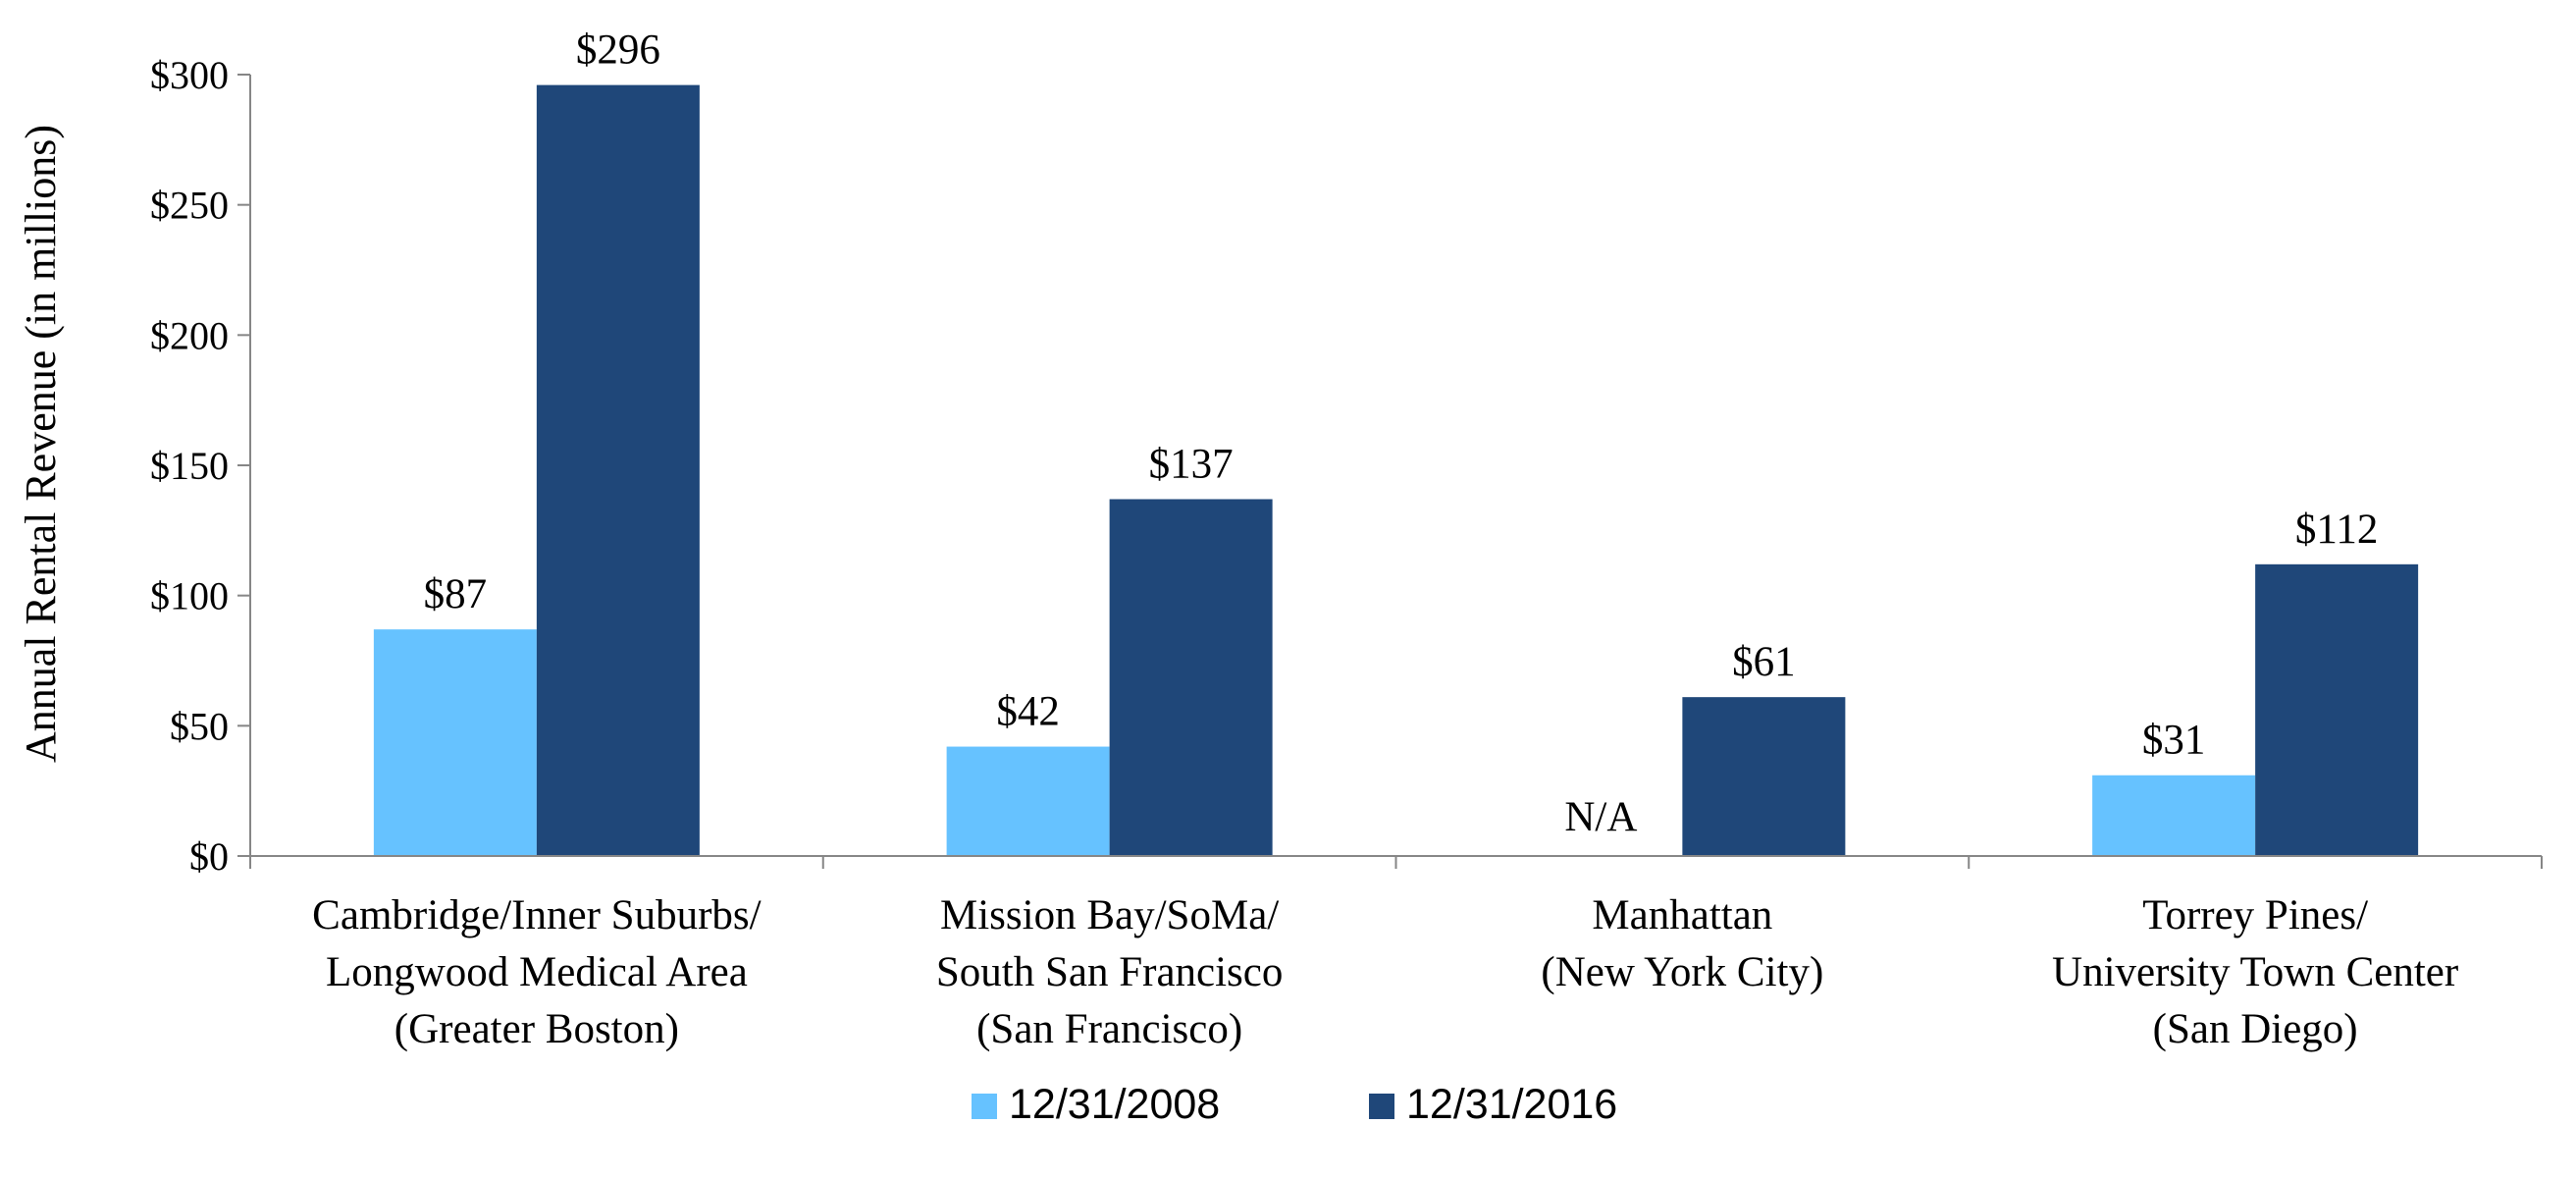 This screenshot has width=2576, height=1178. What do you see at coordinates (1114, 1105) in the screenshot?
I see `legend-label: 12/31/2008` at bounding box center [1114, 1105].